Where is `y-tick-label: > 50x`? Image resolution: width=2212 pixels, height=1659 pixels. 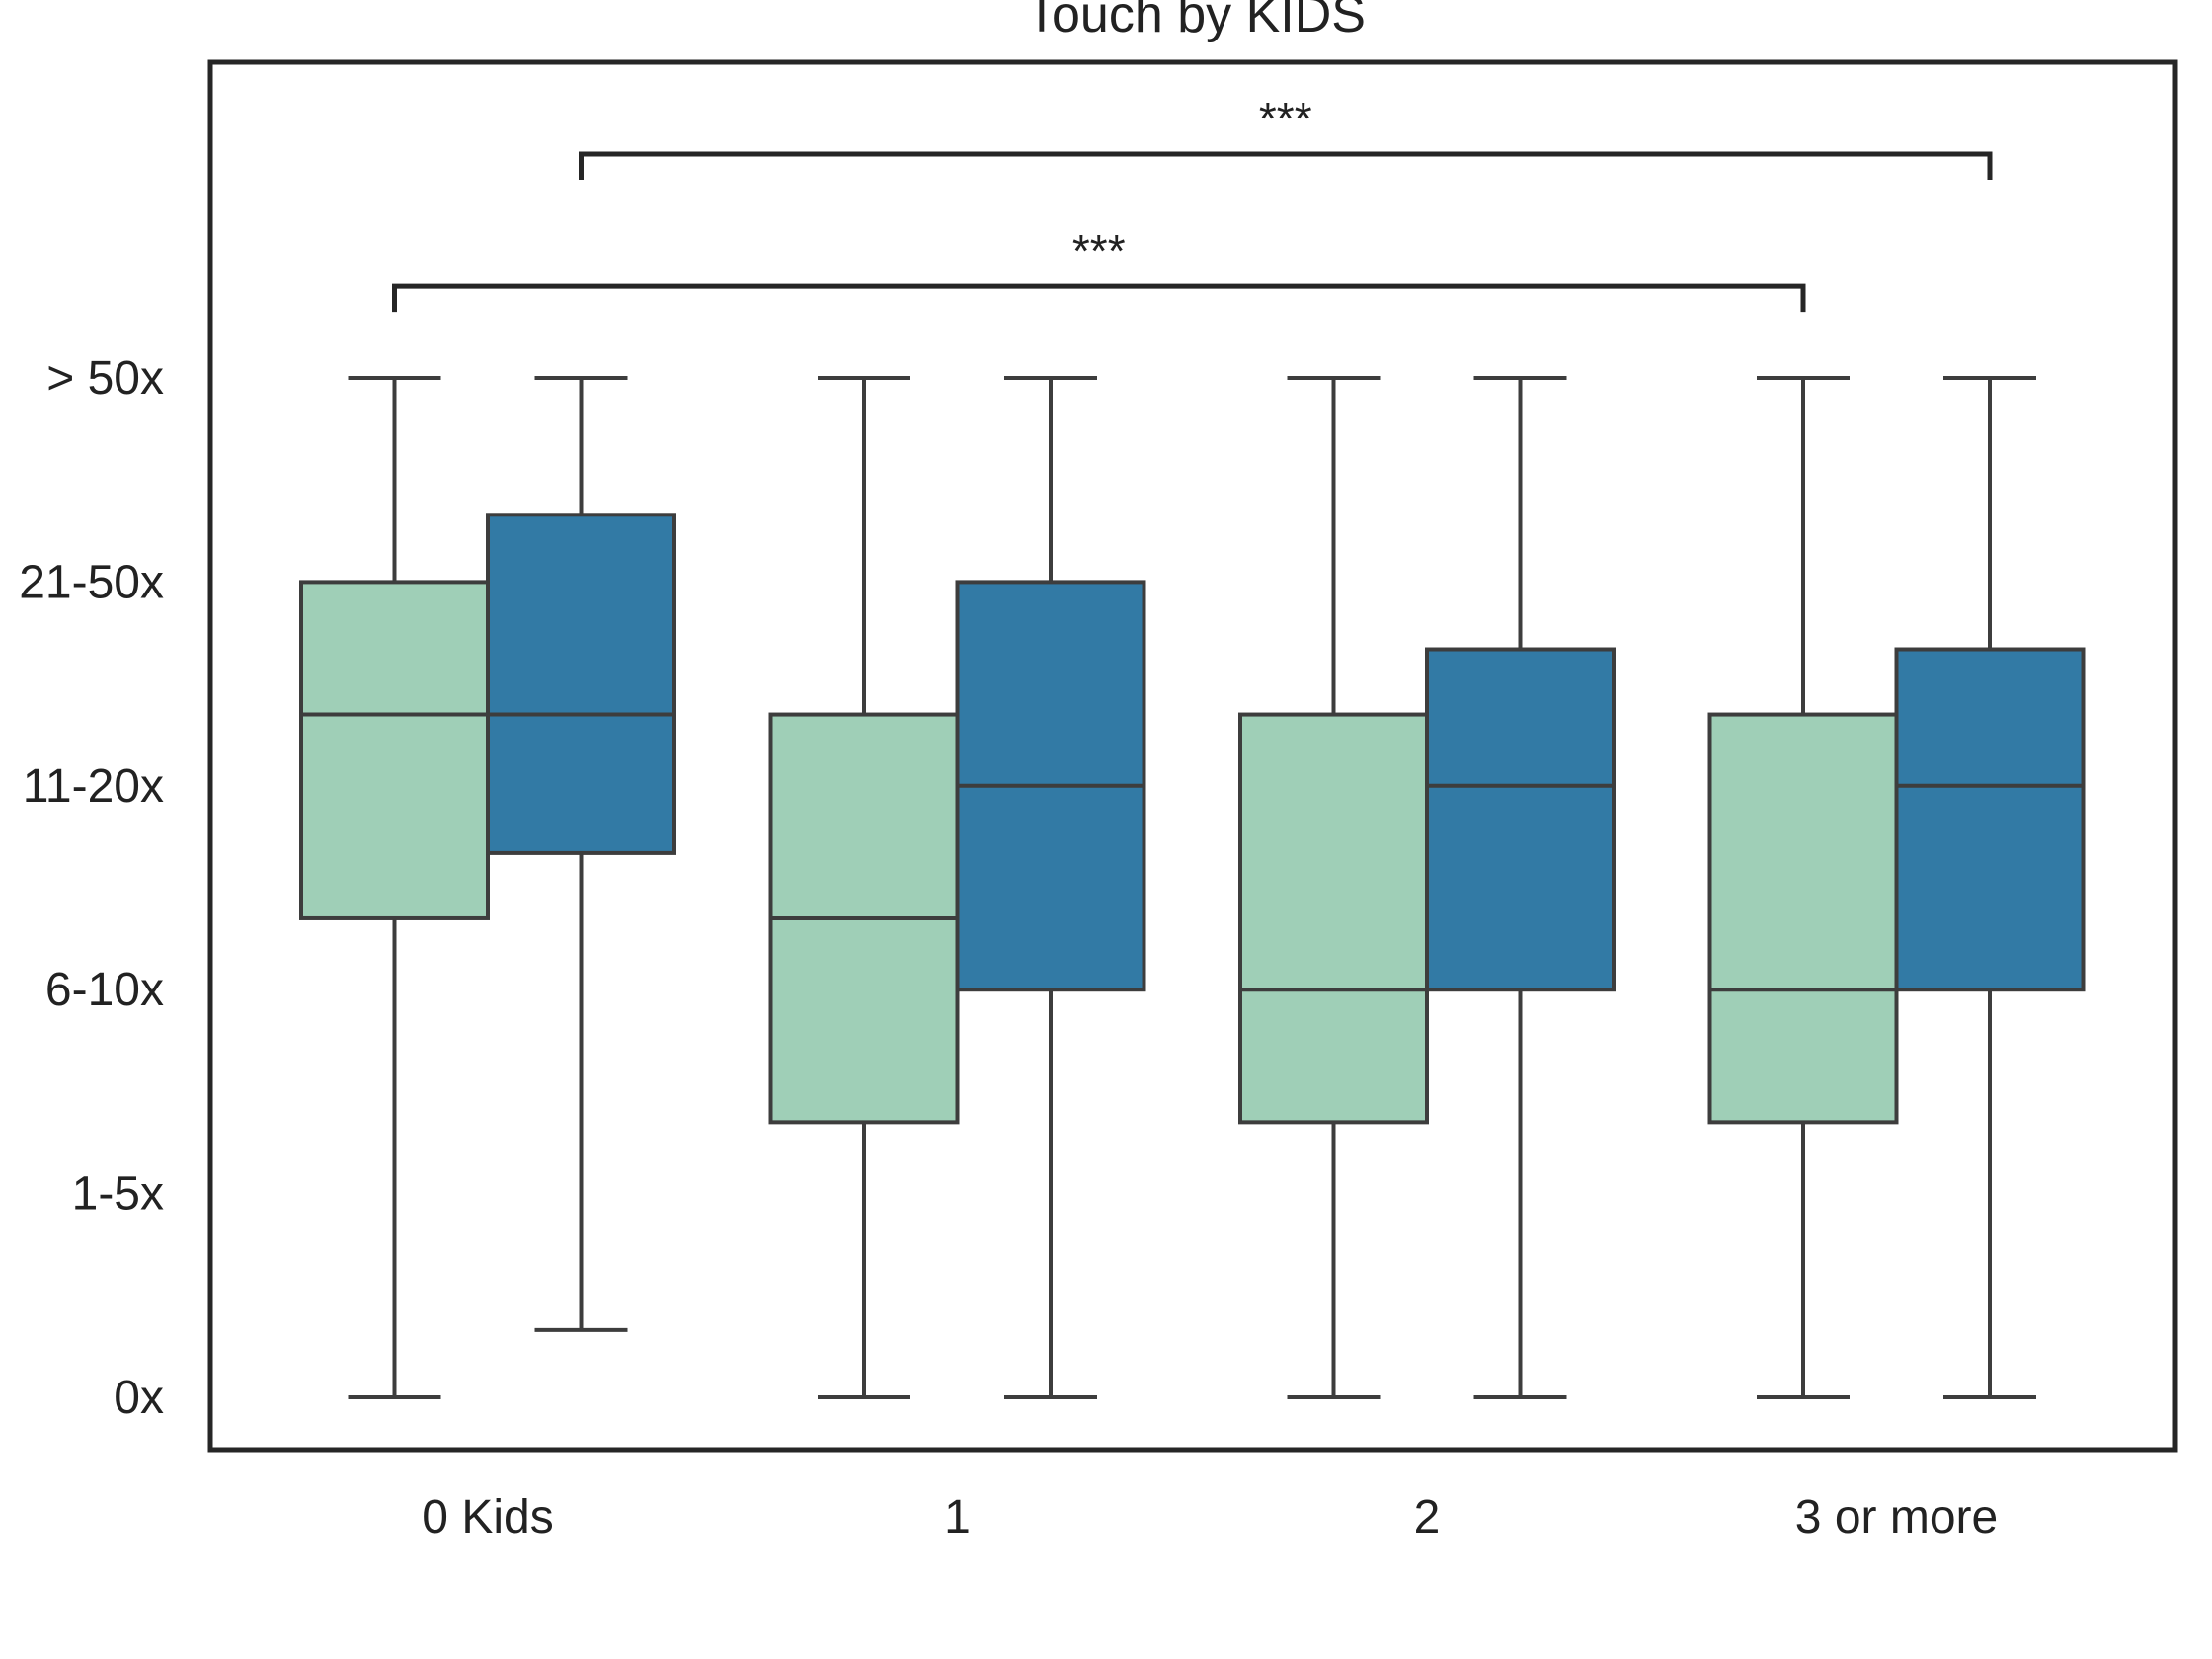
y-tick-label: > 50x is located at coordinates (105, 379).